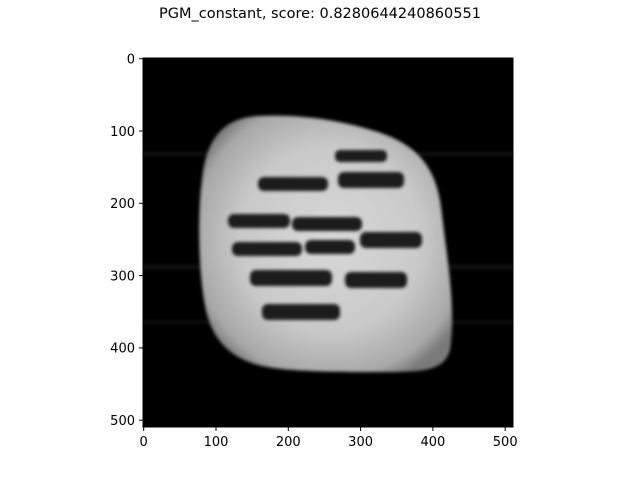 The image size is (640, 480). I want to click on y-axis: 0 100 200 300 400 500, so click(126, 241).